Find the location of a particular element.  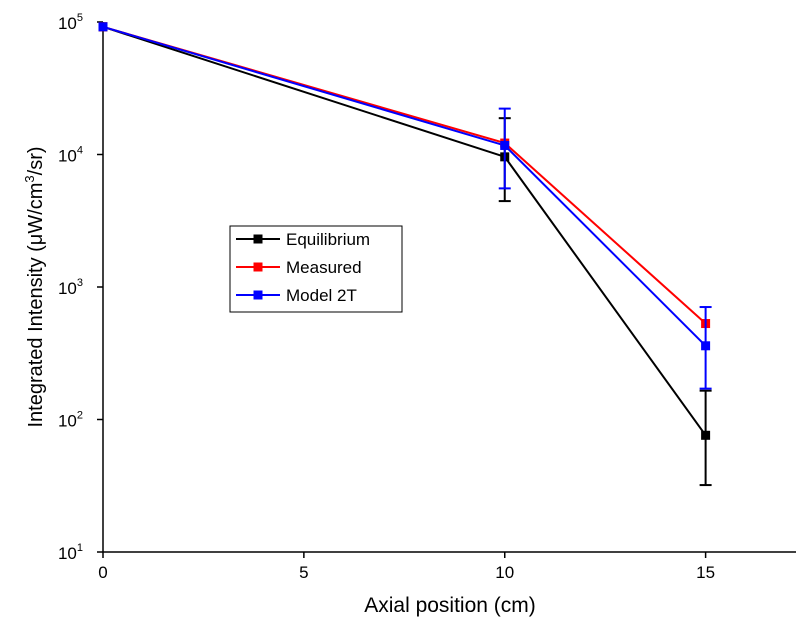

y-tick-exponent: 1 is located at coordinates (80, 548).